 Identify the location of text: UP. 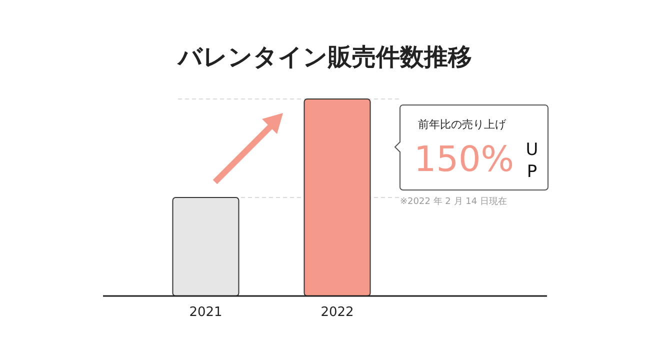
(532, 161).